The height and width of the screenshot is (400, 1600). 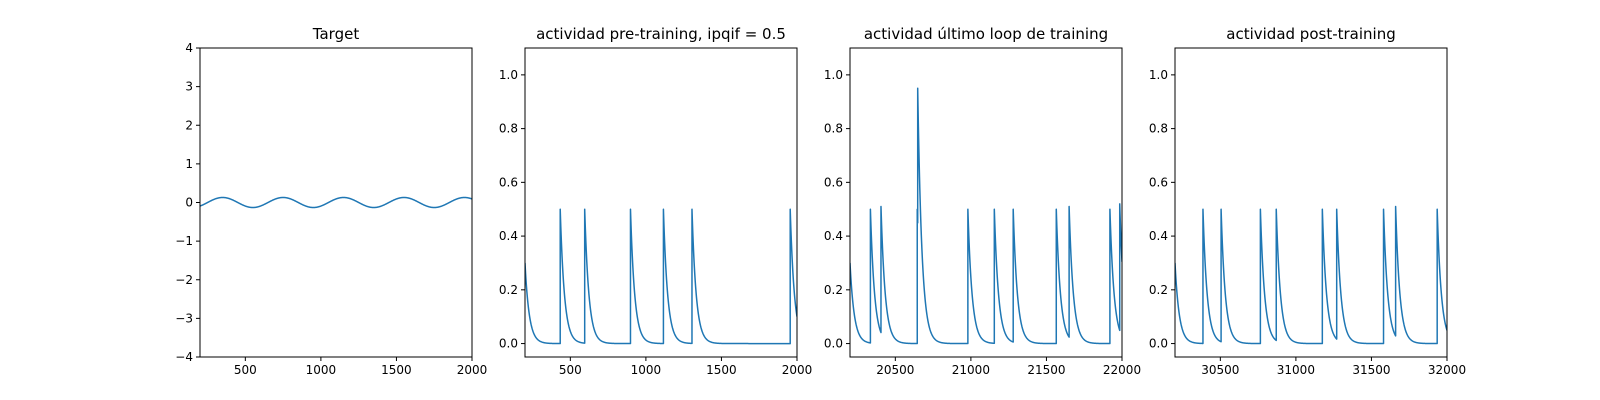 What do you see at coordinates (971, 370) in the screenshot?
I see `x-tick-label: 21000` at bounding box center [971, 370].